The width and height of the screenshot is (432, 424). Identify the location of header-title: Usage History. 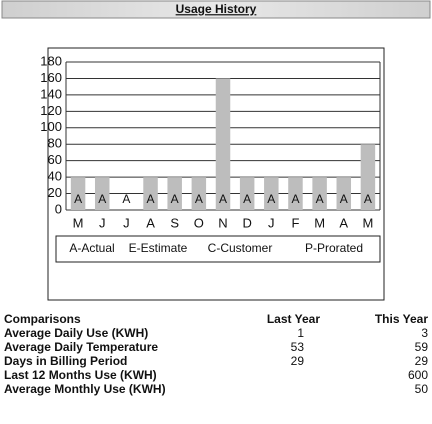
(216, 9).